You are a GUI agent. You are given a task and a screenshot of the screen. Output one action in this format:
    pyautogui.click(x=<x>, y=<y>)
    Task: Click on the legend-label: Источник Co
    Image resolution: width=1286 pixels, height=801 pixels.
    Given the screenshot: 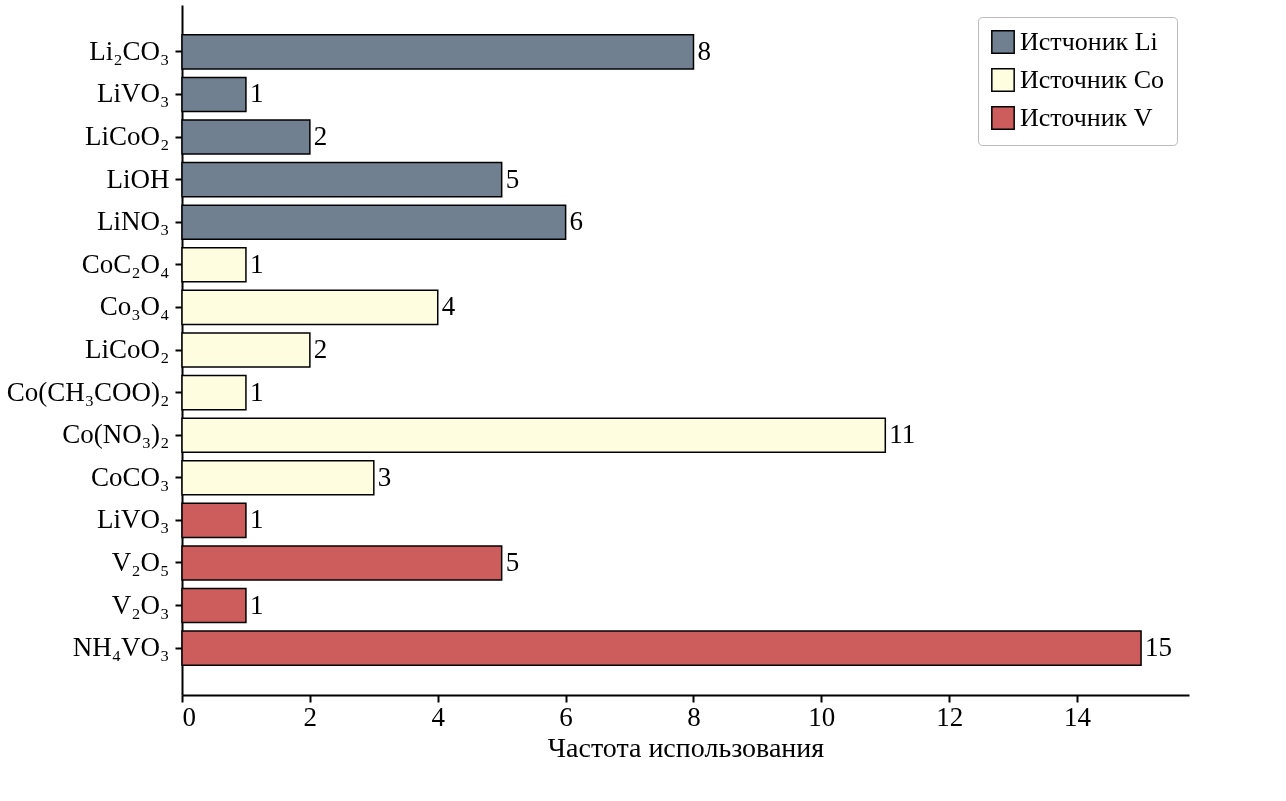 What is the action you would take?
    pyautogui.click(x=1092, y=79)
    